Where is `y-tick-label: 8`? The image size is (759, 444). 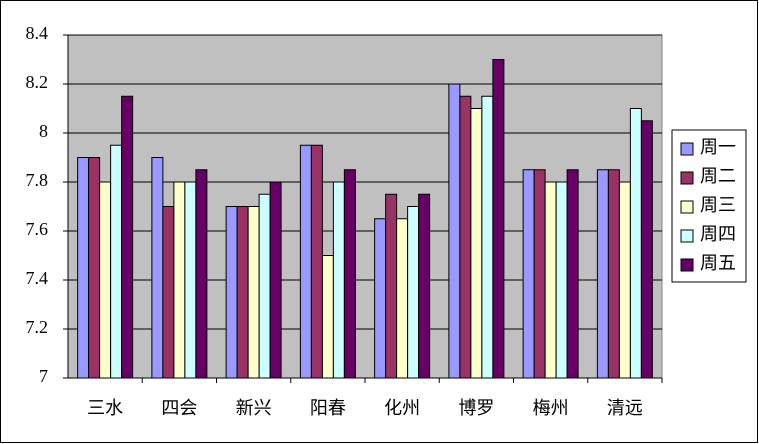
y-tick-label: 8 is located at coordinates (43, 131).